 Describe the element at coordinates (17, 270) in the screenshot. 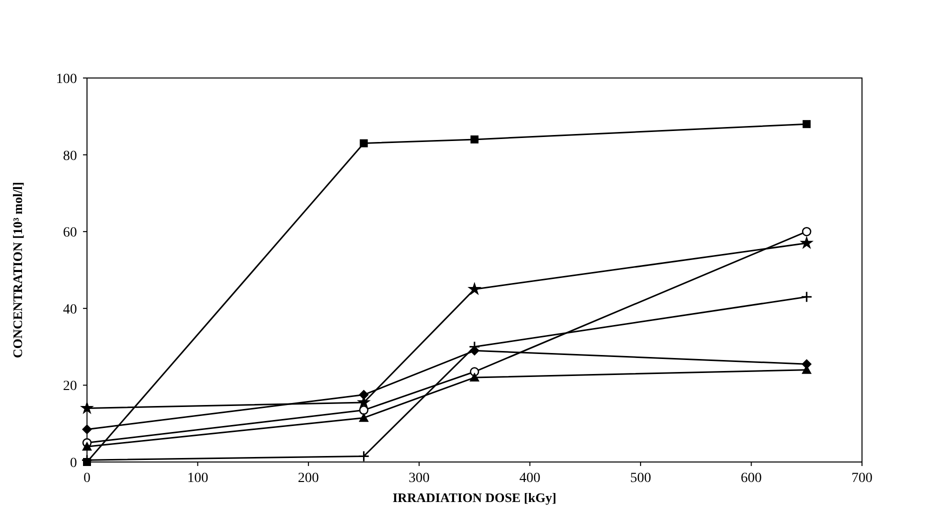

I see `y-axis-title: CONCENTRATION [10³ mol/l]` at that location.